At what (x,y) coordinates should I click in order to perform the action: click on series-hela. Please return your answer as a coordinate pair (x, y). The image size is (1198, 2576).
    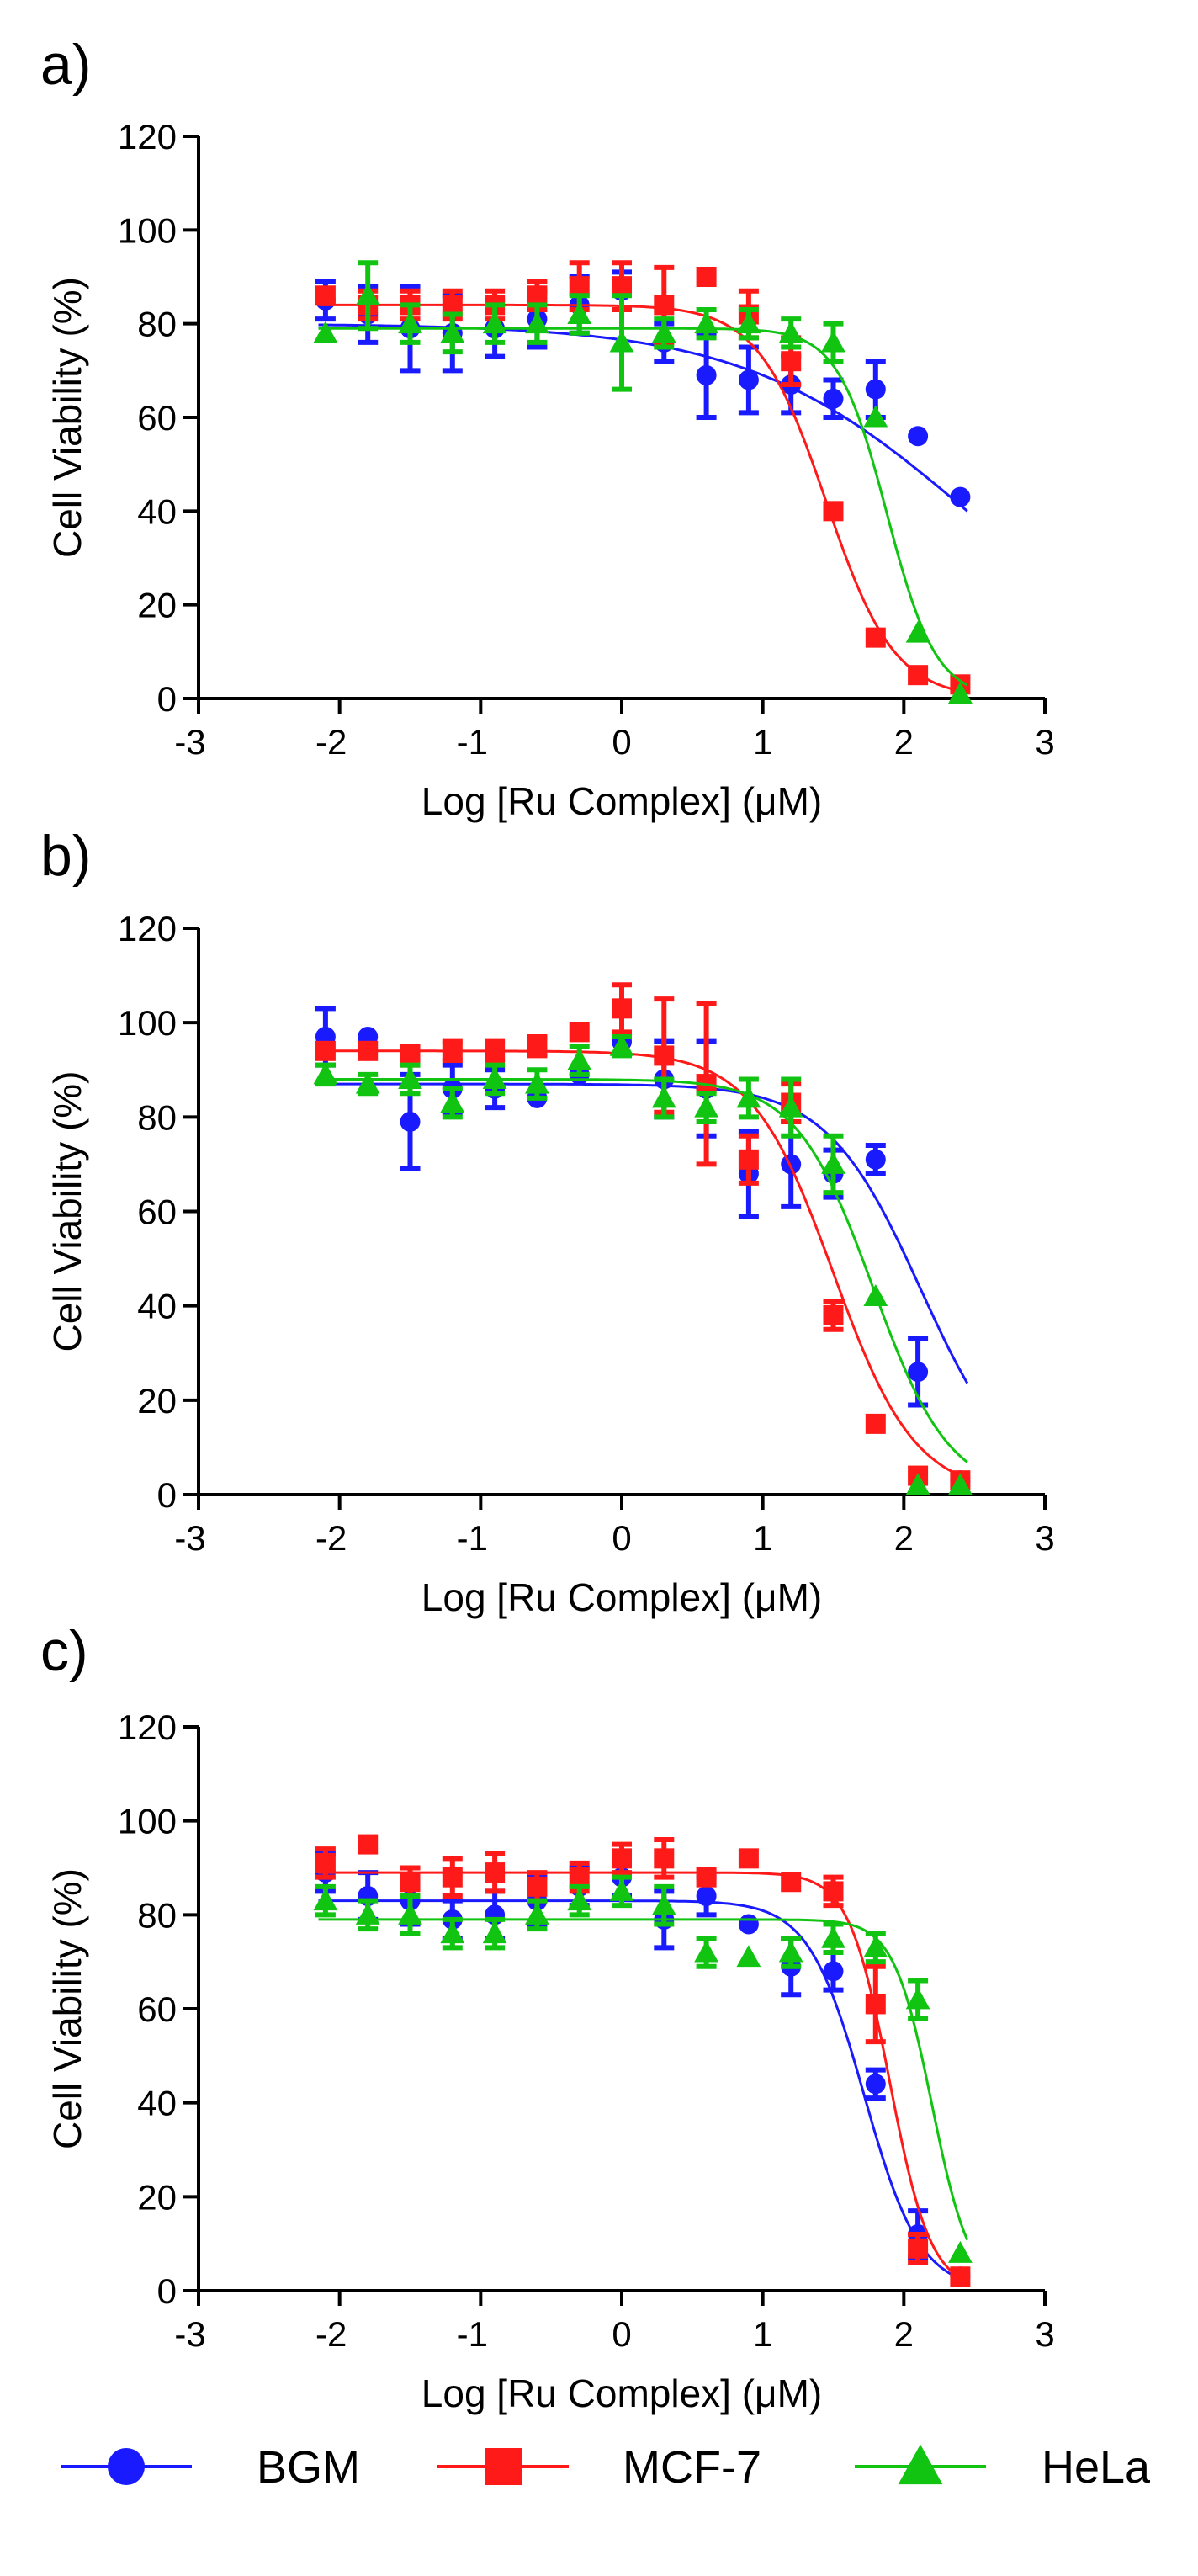
    Looking at the image, I should click on (643, 482).